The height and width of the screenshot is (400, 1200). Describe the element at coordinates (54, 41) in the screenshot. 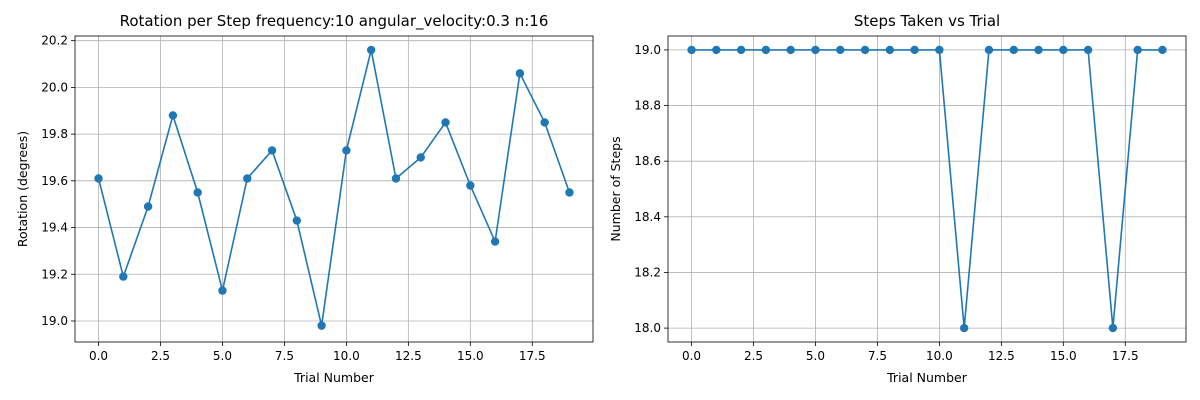

I see `y-tick-label: 20.2` at that location.